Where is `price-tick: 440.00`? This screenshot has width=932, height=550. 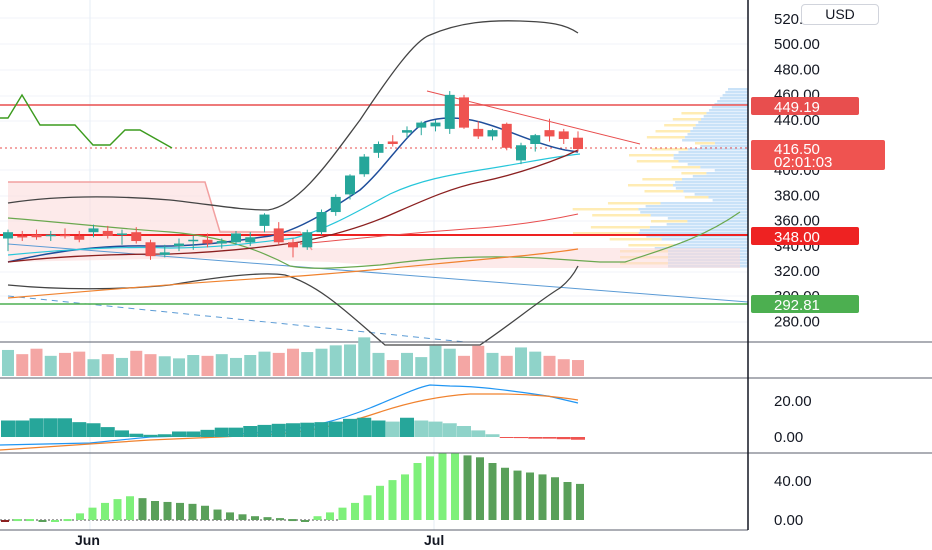 price-tick: 440.00 is located at coordinates (797, 120).